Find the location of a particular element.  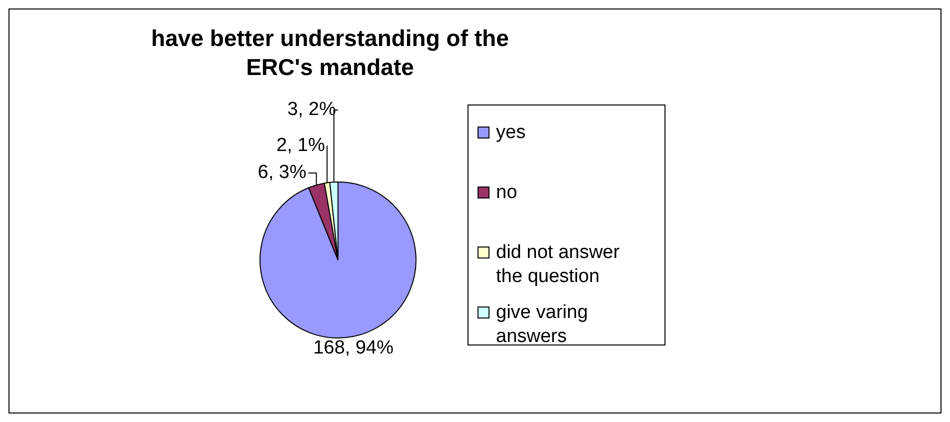

chart-title: have better understanding of the ERC's mandate is located at coordinates (330, 52).